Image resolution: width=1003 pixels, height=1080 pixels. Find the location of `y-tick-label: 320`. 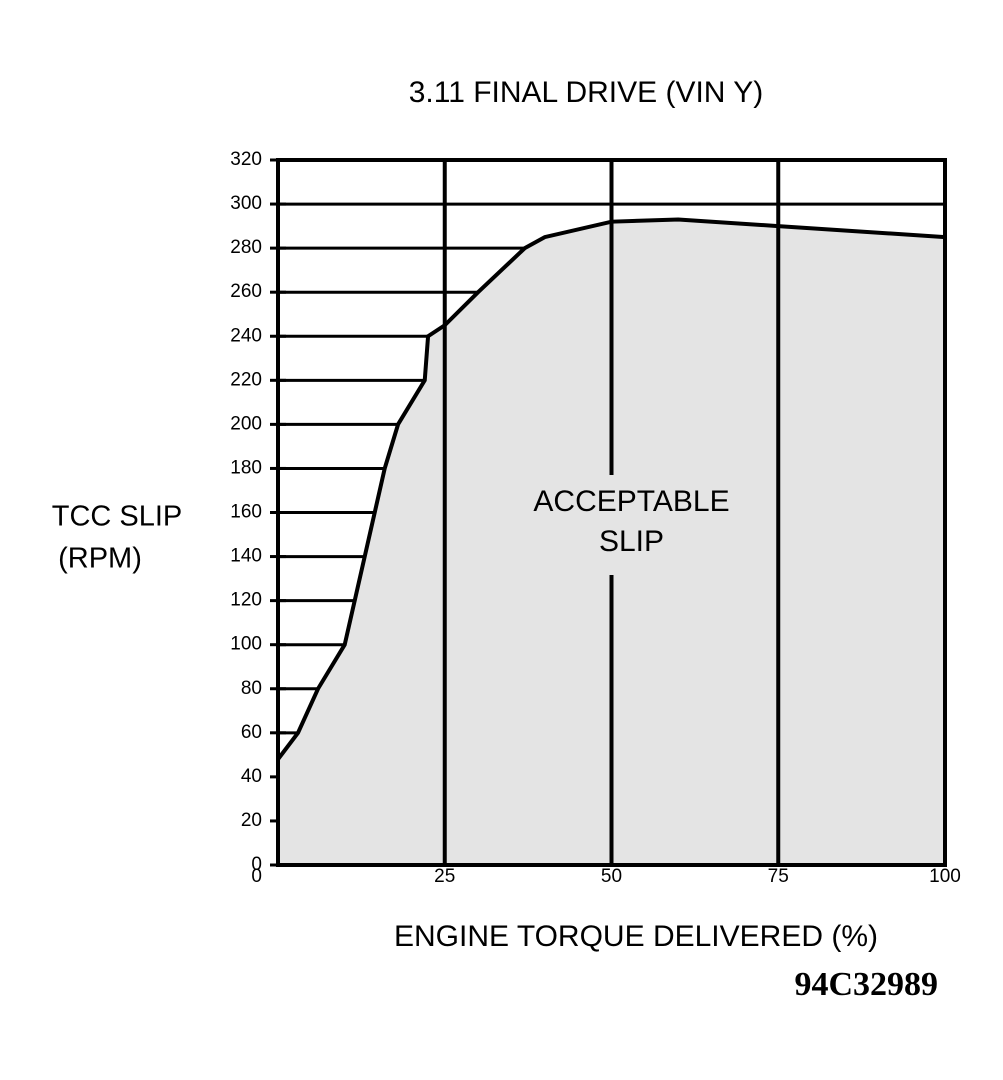

y-tick-label: 320 is located at coordinates (246, 159).